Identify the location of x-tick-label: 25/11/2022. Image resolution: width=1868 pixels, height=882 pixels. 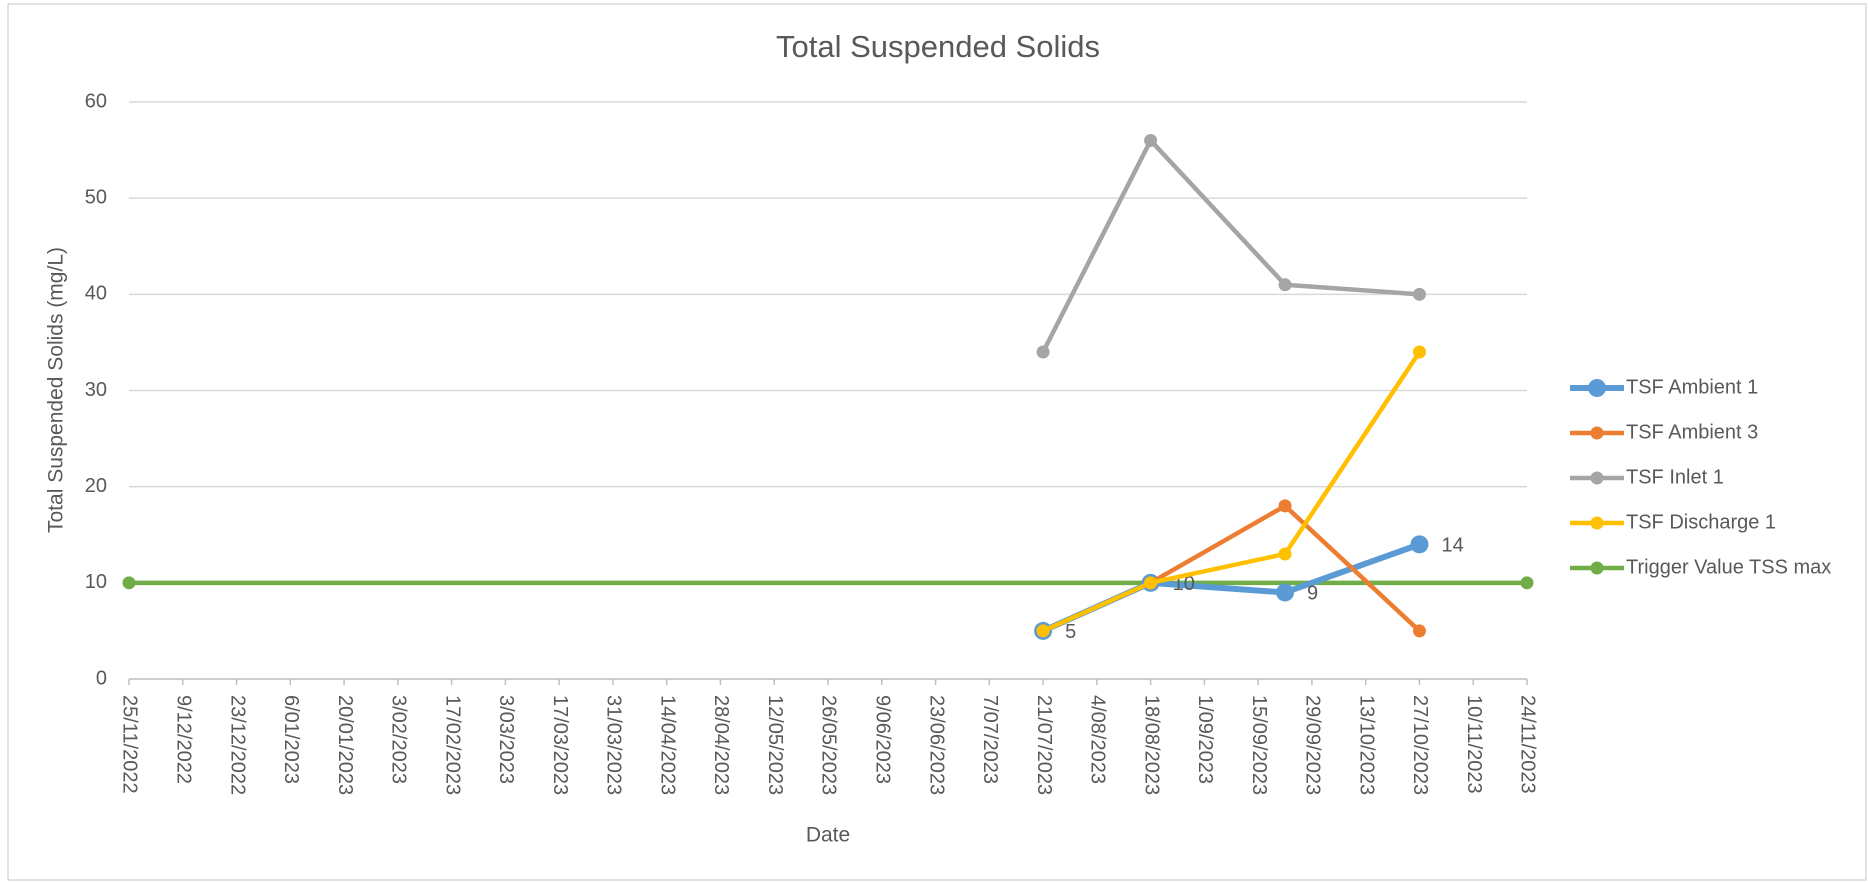
(130, 744).